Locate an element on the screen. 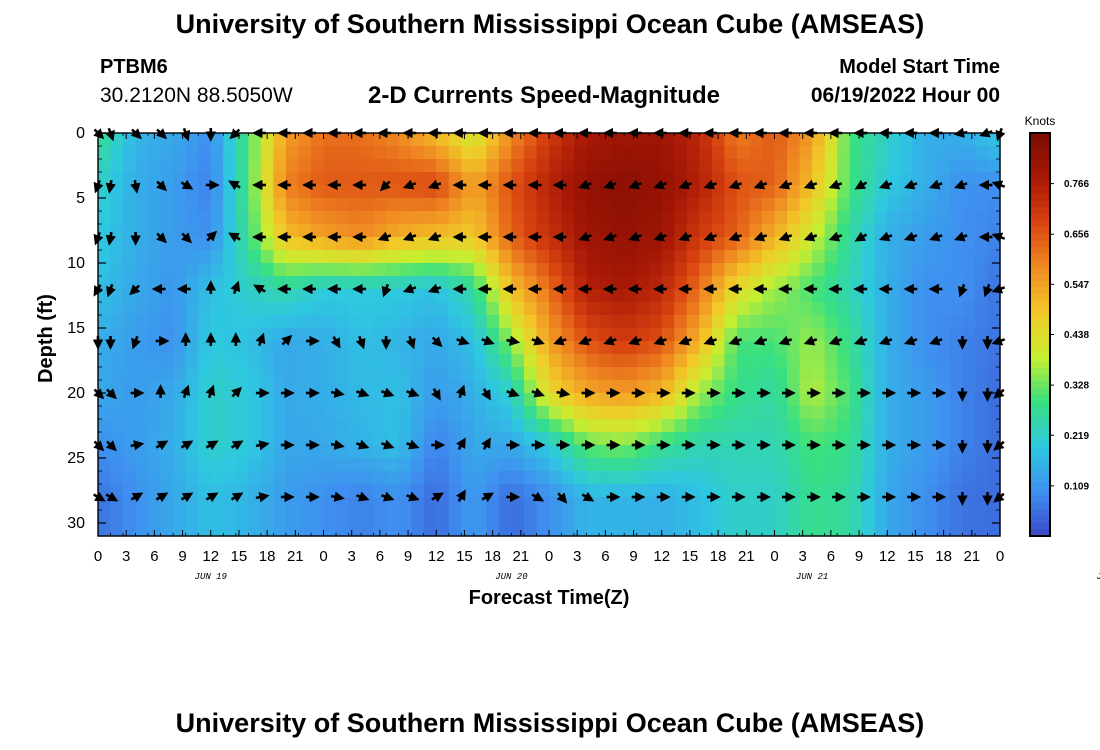  x-tick-label: 0 is located at coordinates (98, 556).